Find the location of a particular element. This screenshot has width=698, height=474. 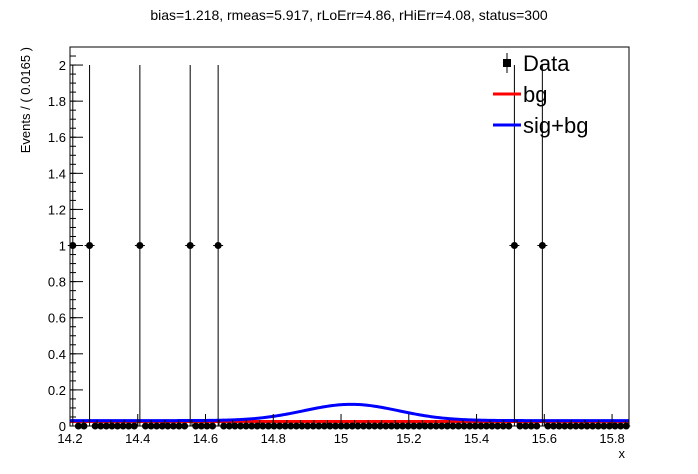

legend-label: Data is located at coordinates (546, 63).